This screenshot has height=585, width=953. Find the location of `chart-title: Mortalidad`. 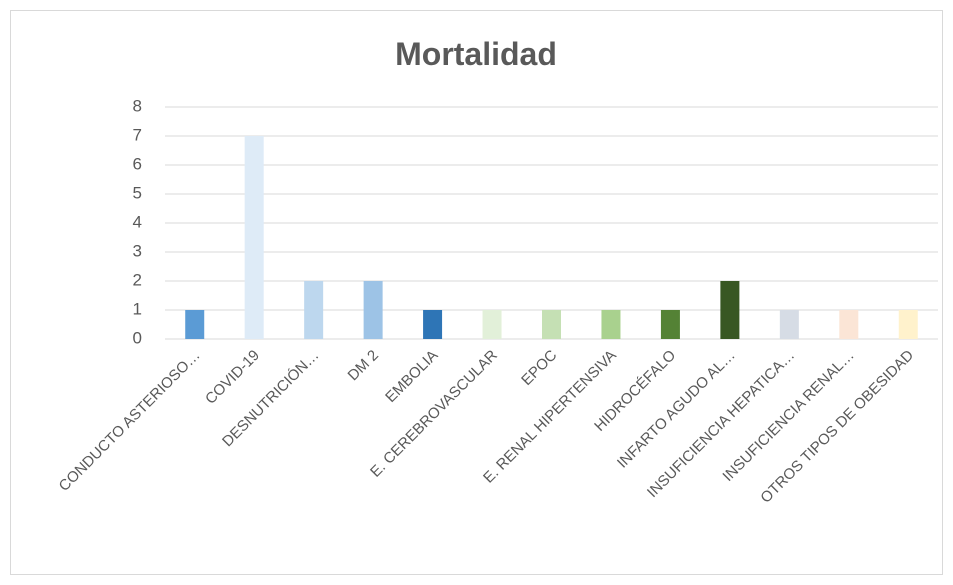

chart-title: Mortalidad is located at coordinates (476, 54).